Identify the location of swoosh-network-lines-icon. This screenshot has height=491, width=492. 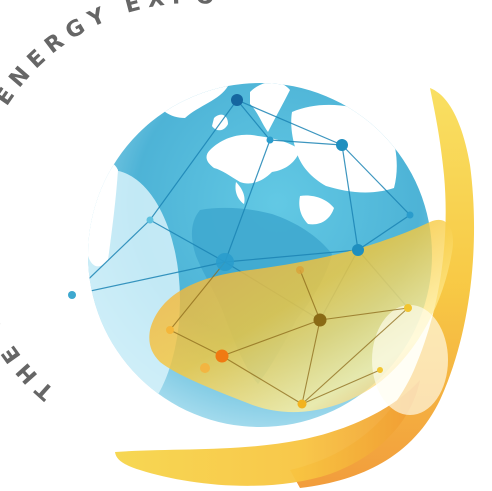
(289, 333).